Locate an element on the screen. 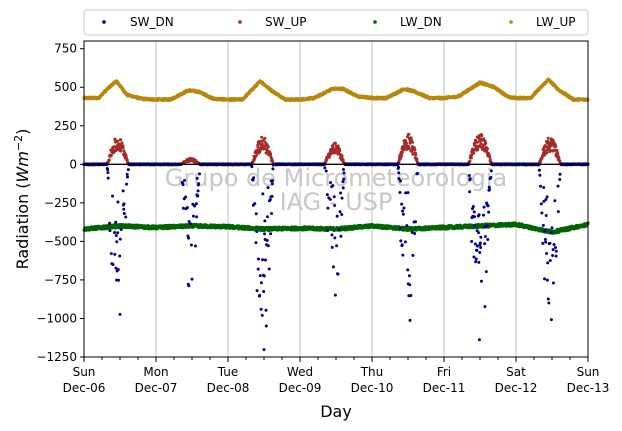  watermark-line-1: Grupo de Micrometeorologia is located at coordinates (336, 178).